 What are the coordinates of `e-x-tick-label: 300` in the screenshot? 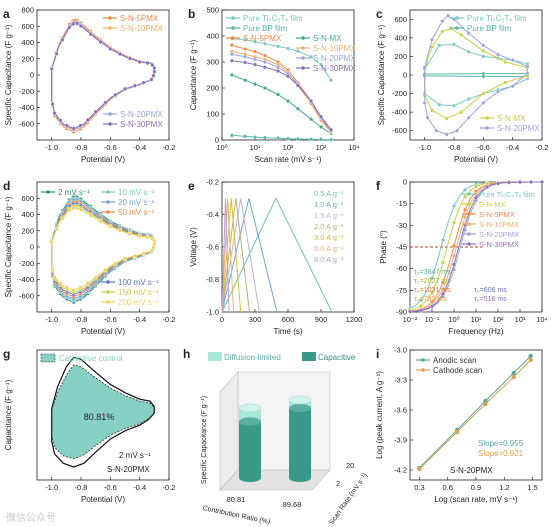 It's located at (255, 319).